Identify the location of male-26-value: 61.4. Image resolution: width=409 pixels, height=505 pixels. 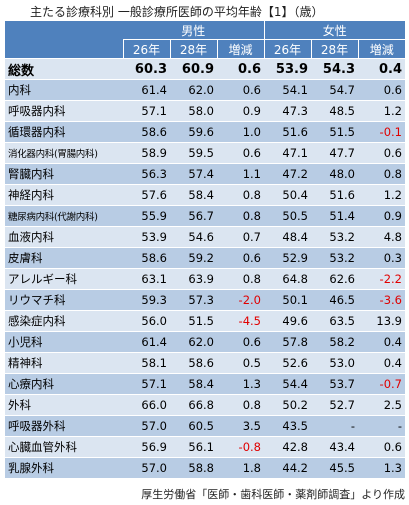
(146, 90).